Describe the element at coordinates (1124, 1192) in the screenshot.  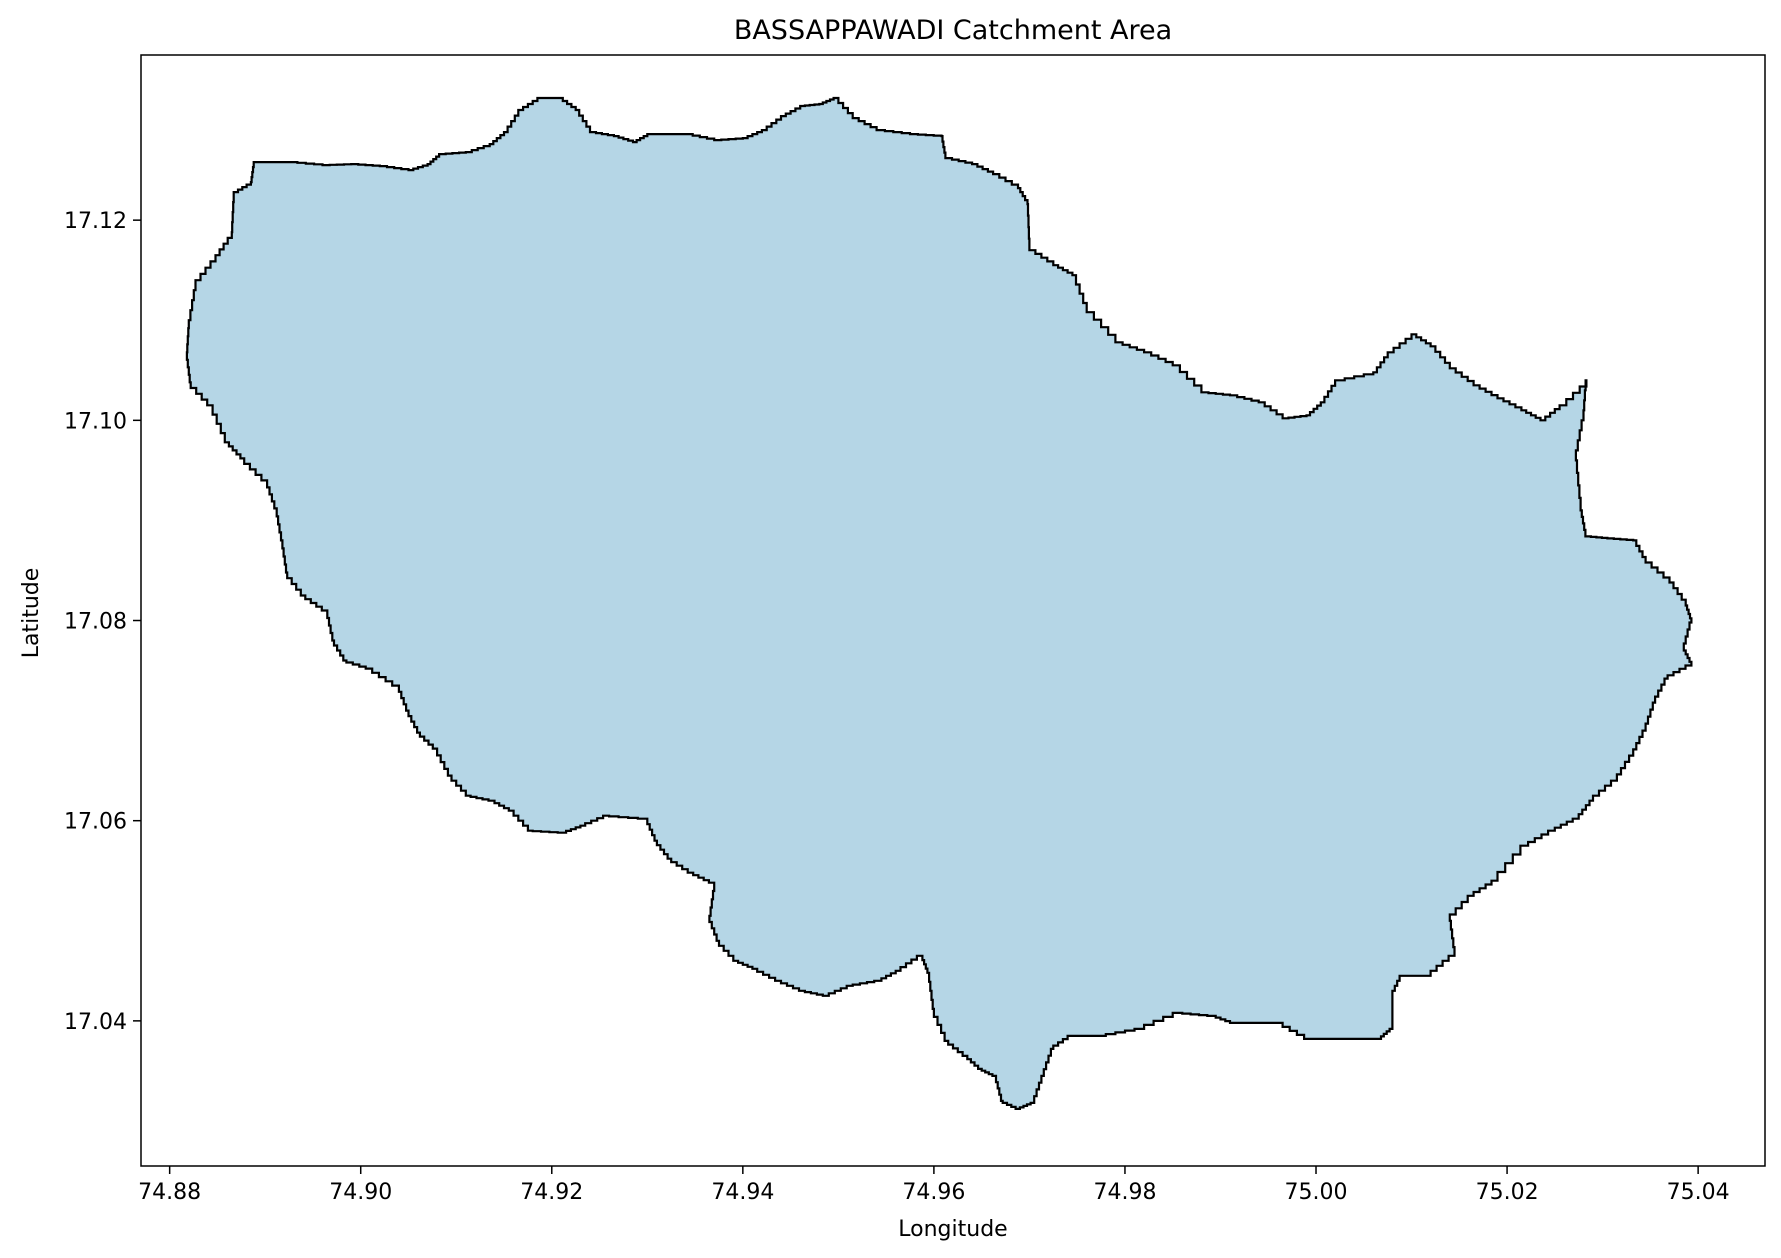
I see `x-tick-label: 74.98` at that location.